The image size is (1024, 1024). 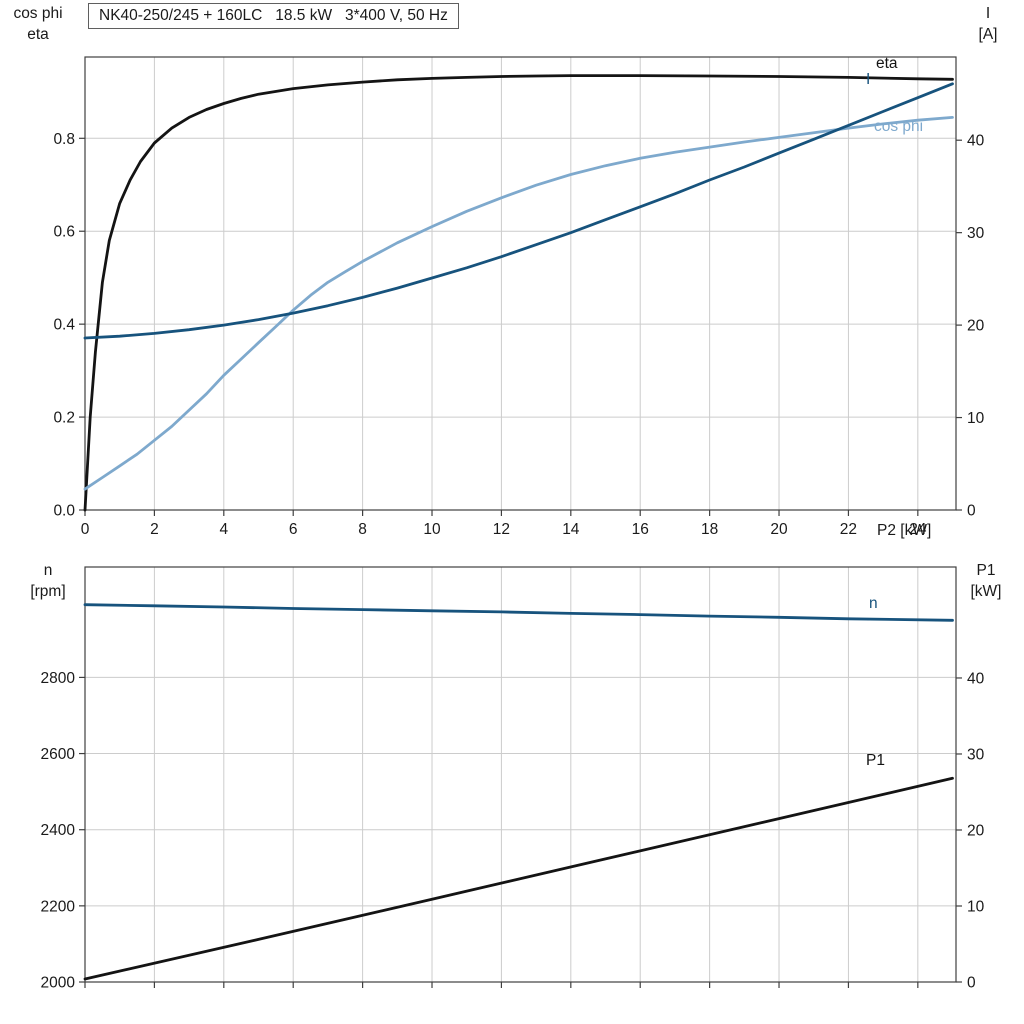 What do you see at coordinates (293, 529) in the screenshot?
I see `x-tick-label: 6` at bounding box center [293, 529].